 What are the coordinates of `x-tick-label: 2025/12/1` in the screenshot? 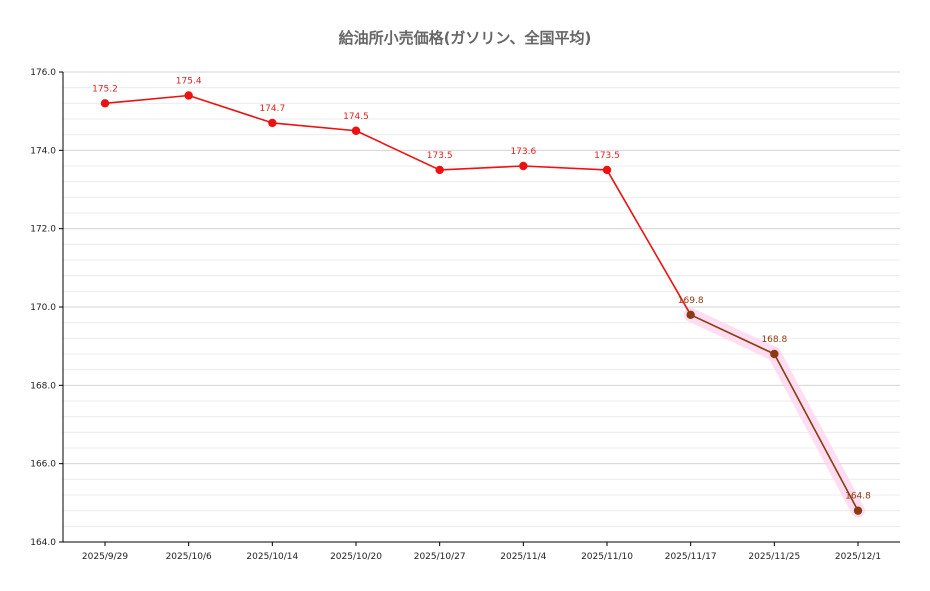 It's located at (858, 557).